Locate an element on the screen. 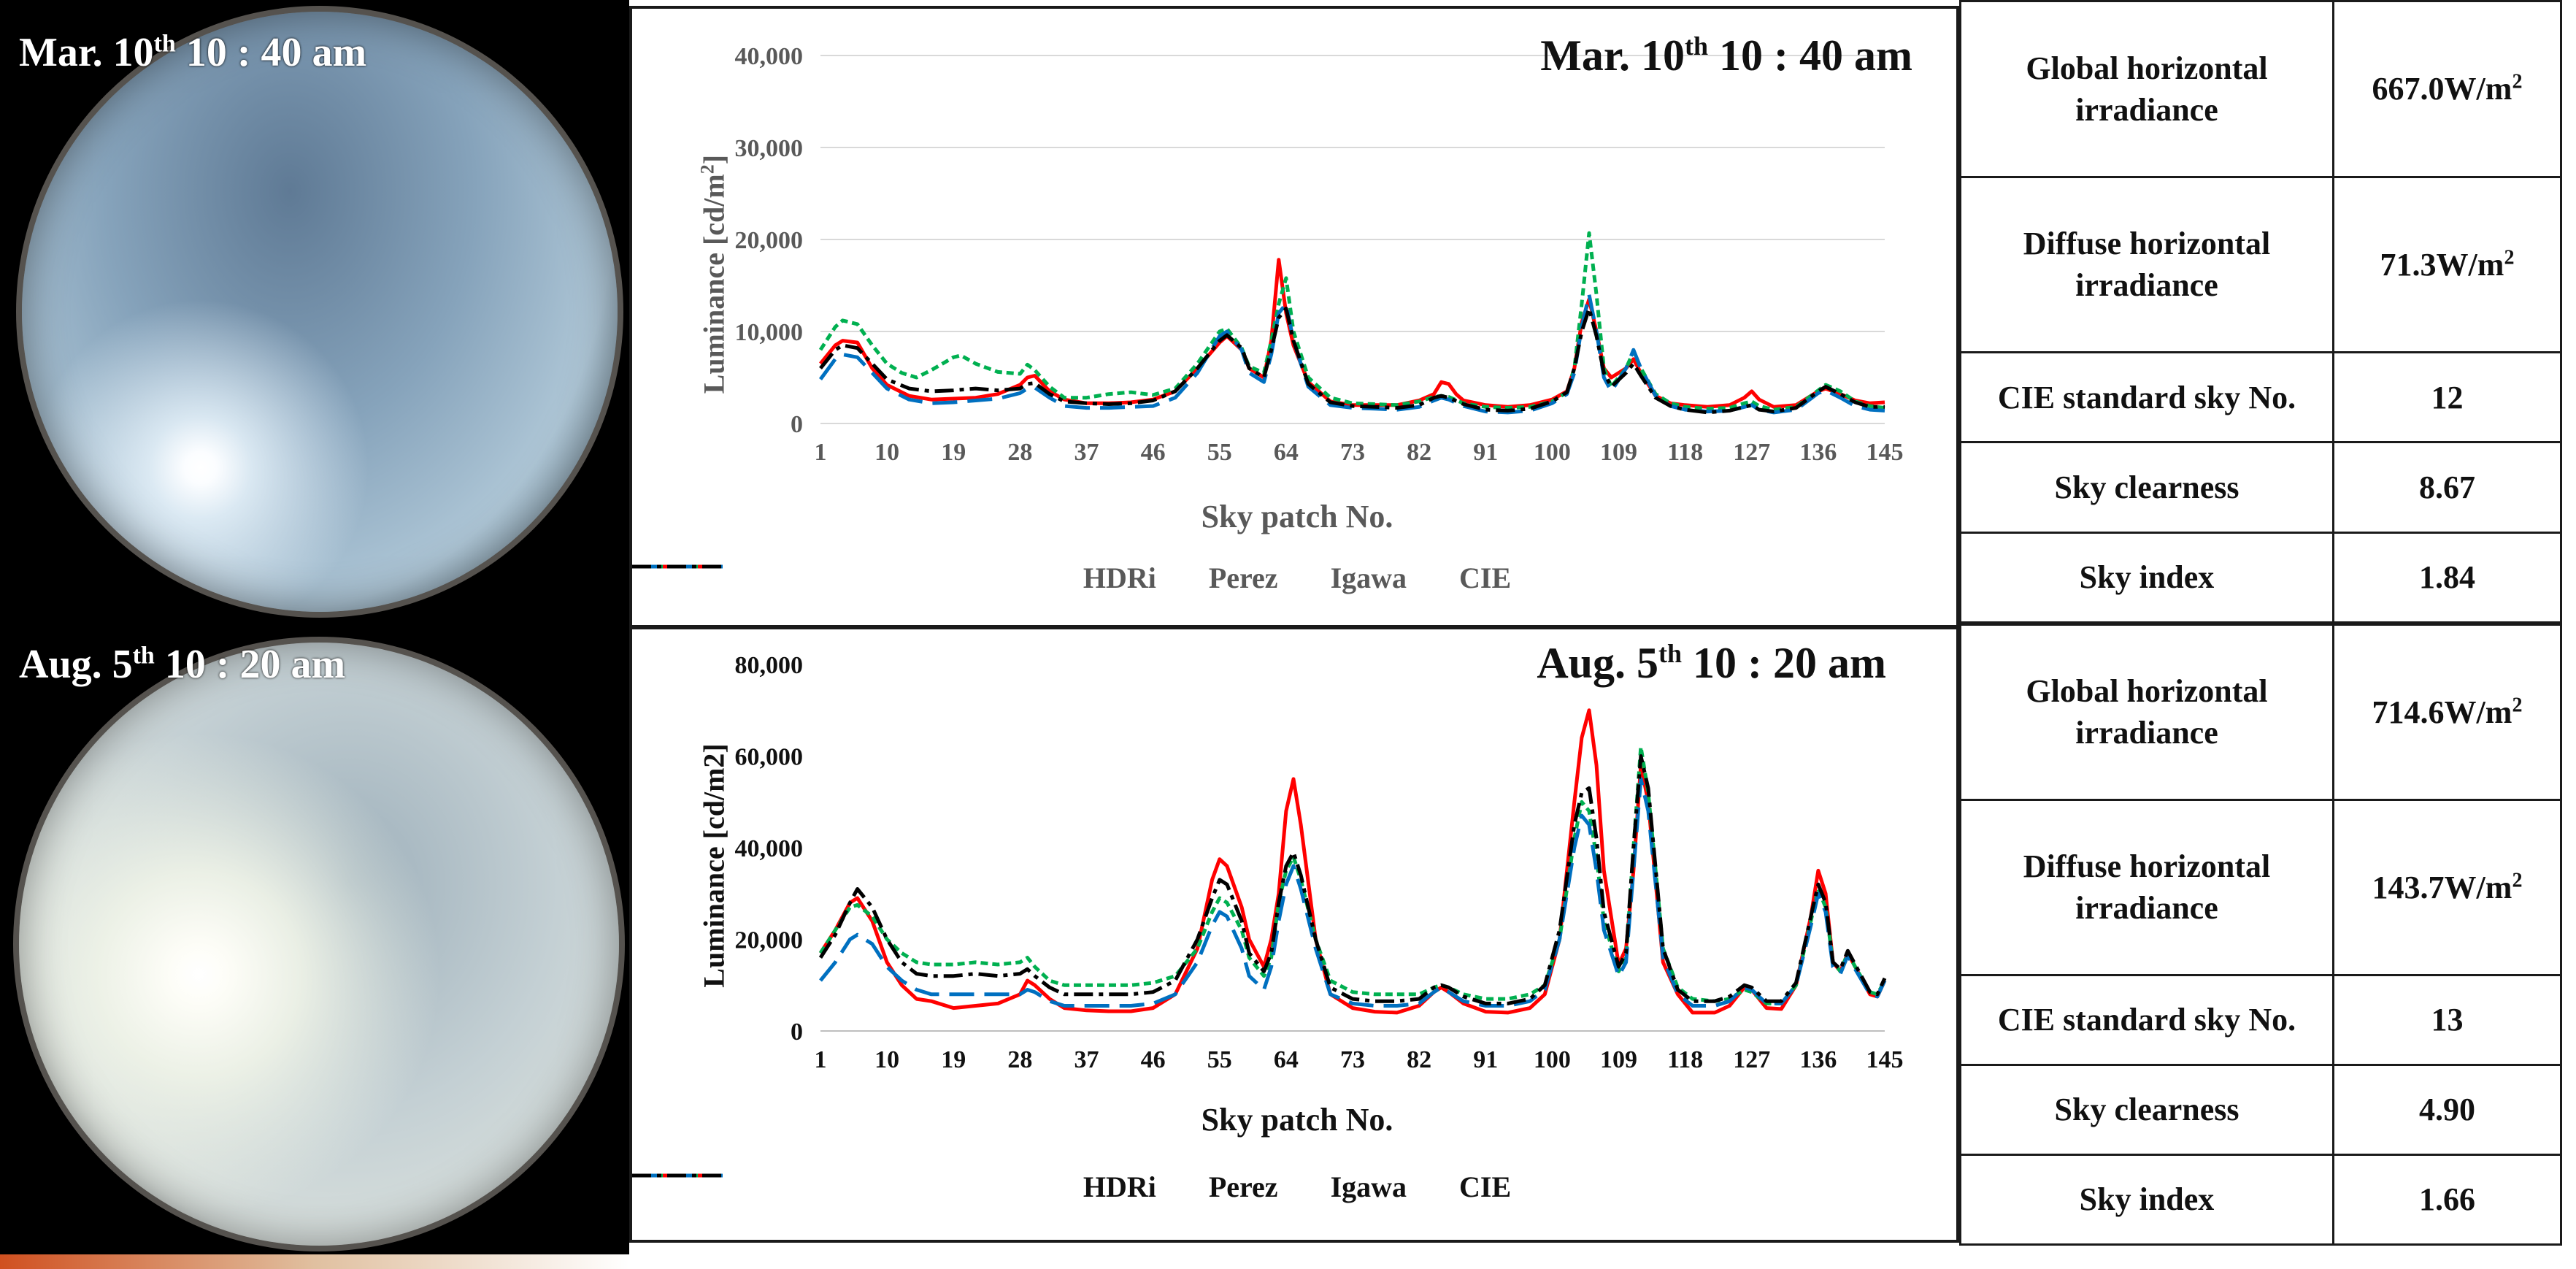  table-row: Sky clearness 4.90 is located at coordinates (2260, 1109).